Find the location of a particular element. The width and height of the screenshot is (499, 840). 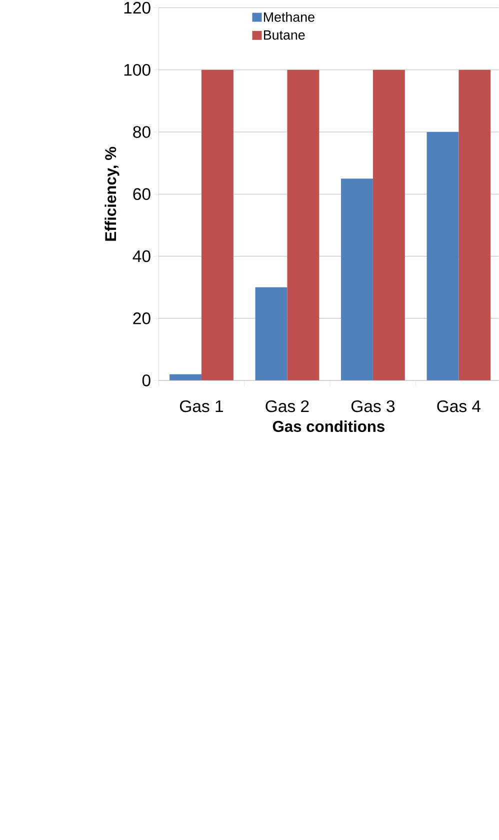

y-tick-label: 120 is located at coordinates (137, 8).